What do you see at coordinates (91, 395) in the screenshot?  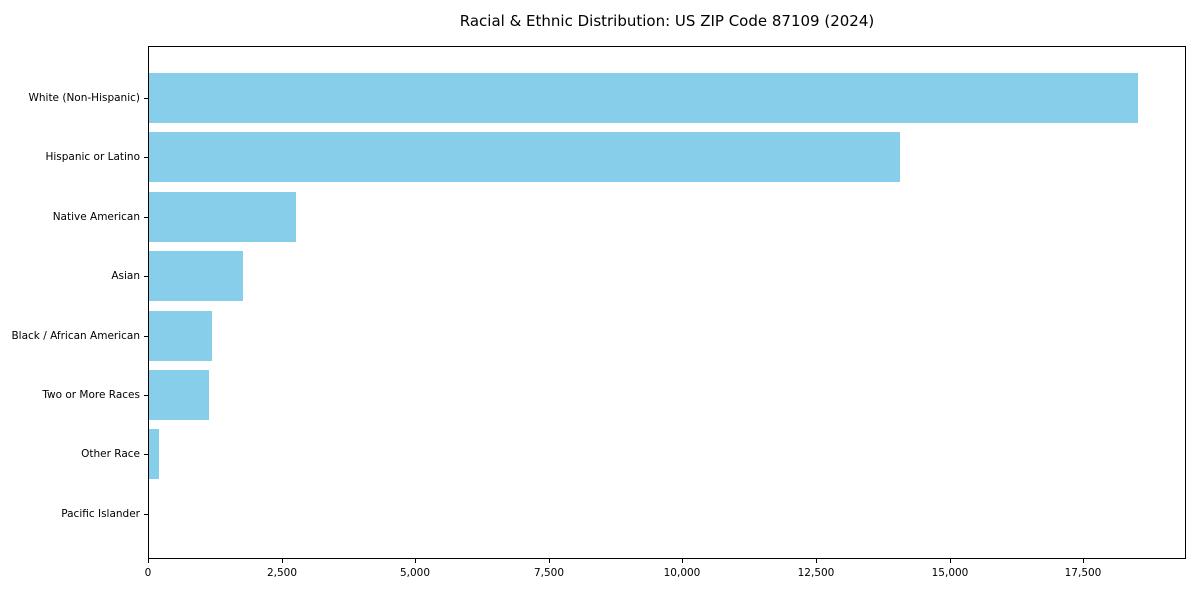 I see `y-tick-label: Two or More Races` at bounding box center [91, 395].